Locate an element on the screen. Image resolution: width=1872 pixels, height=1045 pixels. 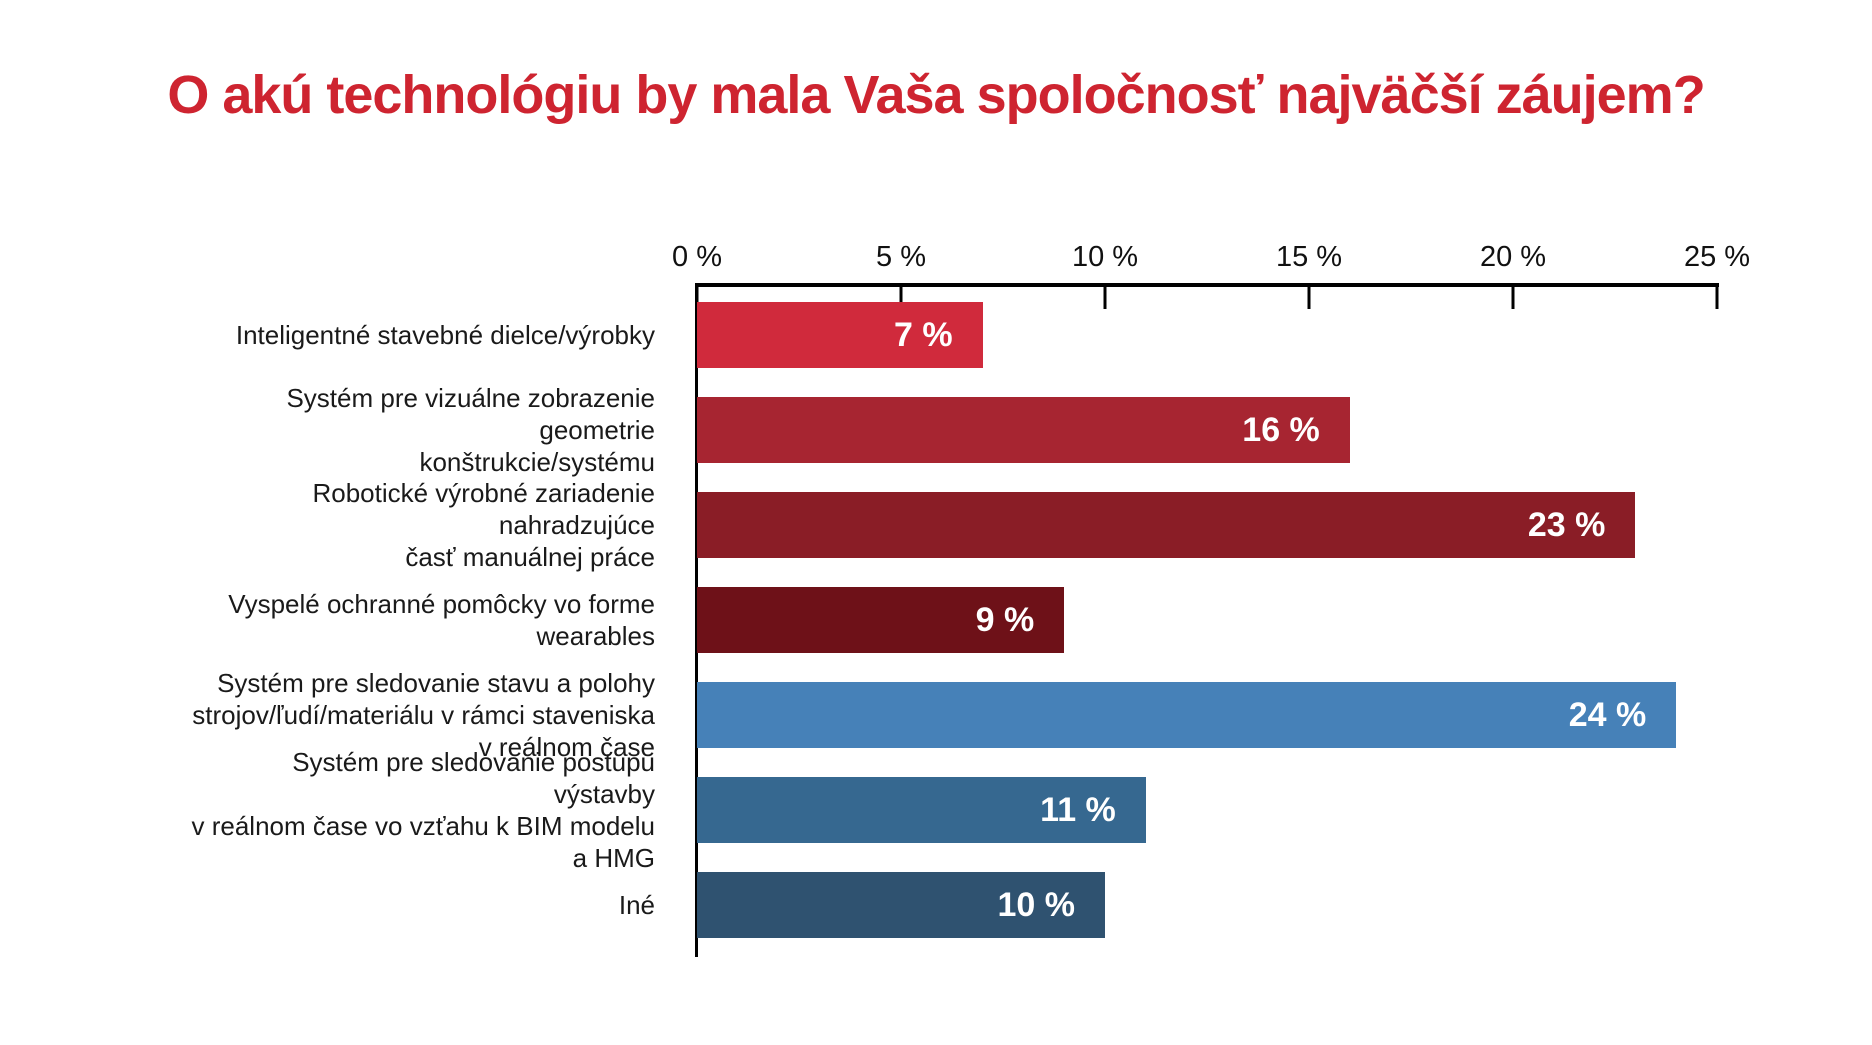
x-axis-tick-label: 10 % is located at coordinates (1105, 257).